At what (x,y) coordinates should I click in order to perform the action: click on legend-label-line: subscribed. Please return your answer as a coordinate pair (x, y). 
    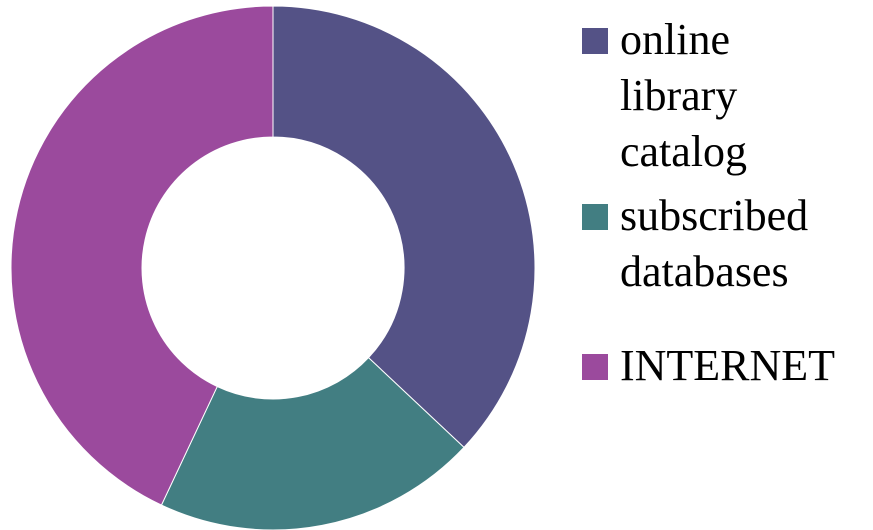
    Looking at the image, I should click on (714, 215).